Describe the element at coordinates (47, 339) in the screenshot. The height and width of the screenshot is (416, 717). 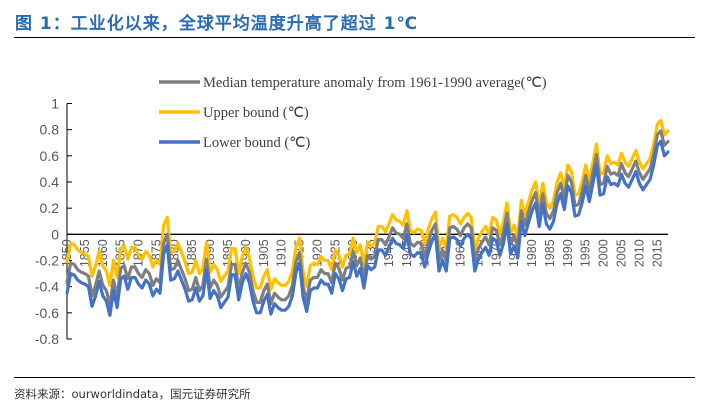
I see `y-tick-label: -0.8` at that location.